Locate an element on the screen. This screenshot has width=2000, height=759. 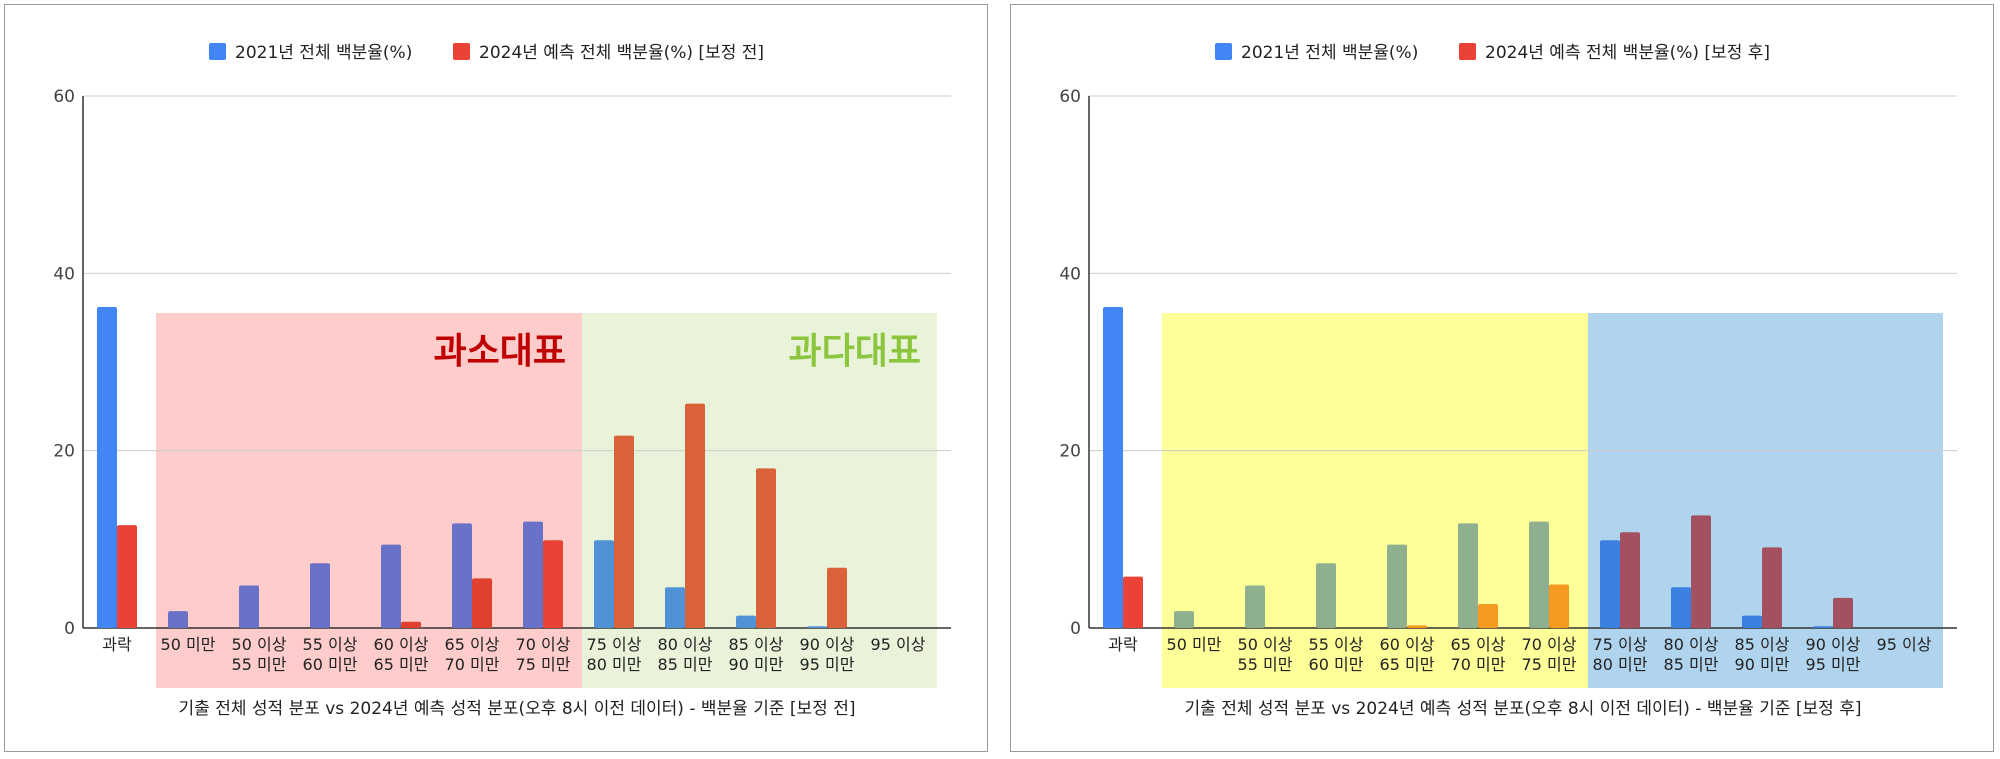
legend-label-2: 2024년 예측 전체 백분율(%) [보정 후] is located at coordinates (1627, 53).